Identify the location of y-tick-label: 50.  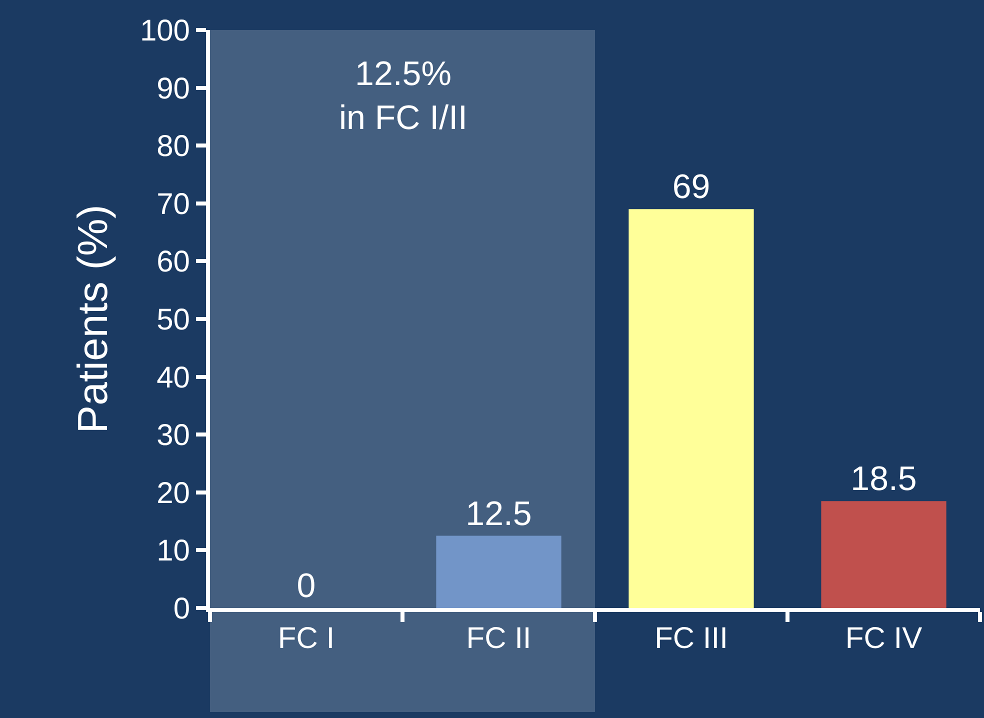
(173, 320).